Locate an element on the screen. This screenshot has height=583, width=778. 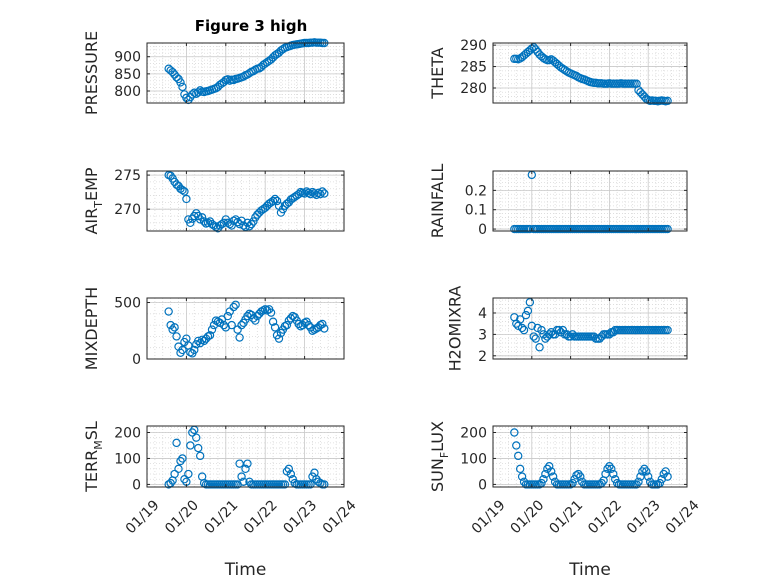
x-tick-label: 01/21 is located at coordinates (566, 517).